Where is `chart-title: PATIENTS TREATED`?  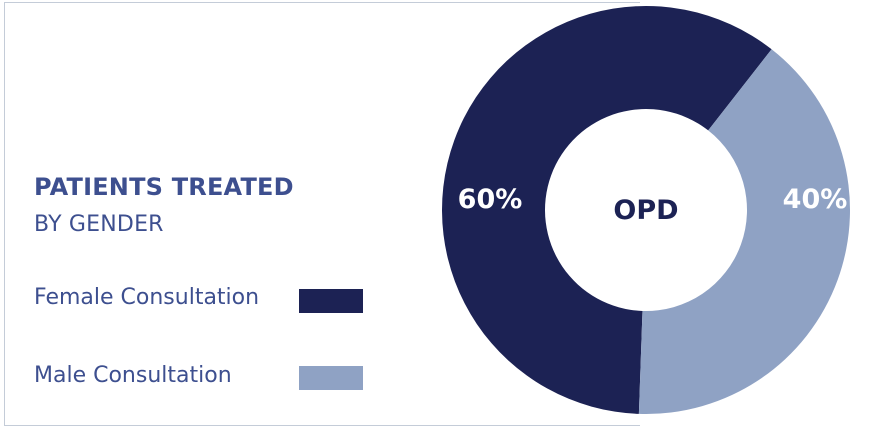
chart-title: PATIENTS TREATED is located at coordinates (164, 187).